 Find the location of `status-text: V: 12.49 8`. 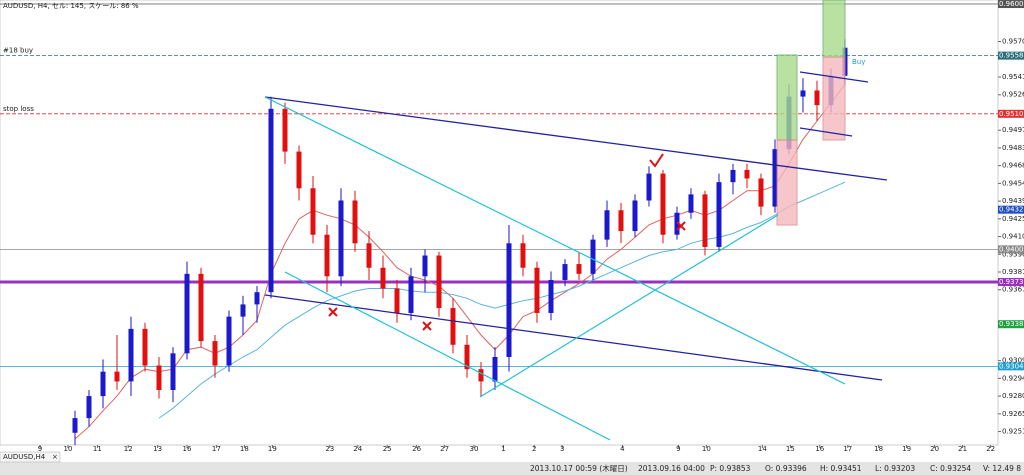

status-text: V: 12.49 8 is located at coordinates (1002, 468).